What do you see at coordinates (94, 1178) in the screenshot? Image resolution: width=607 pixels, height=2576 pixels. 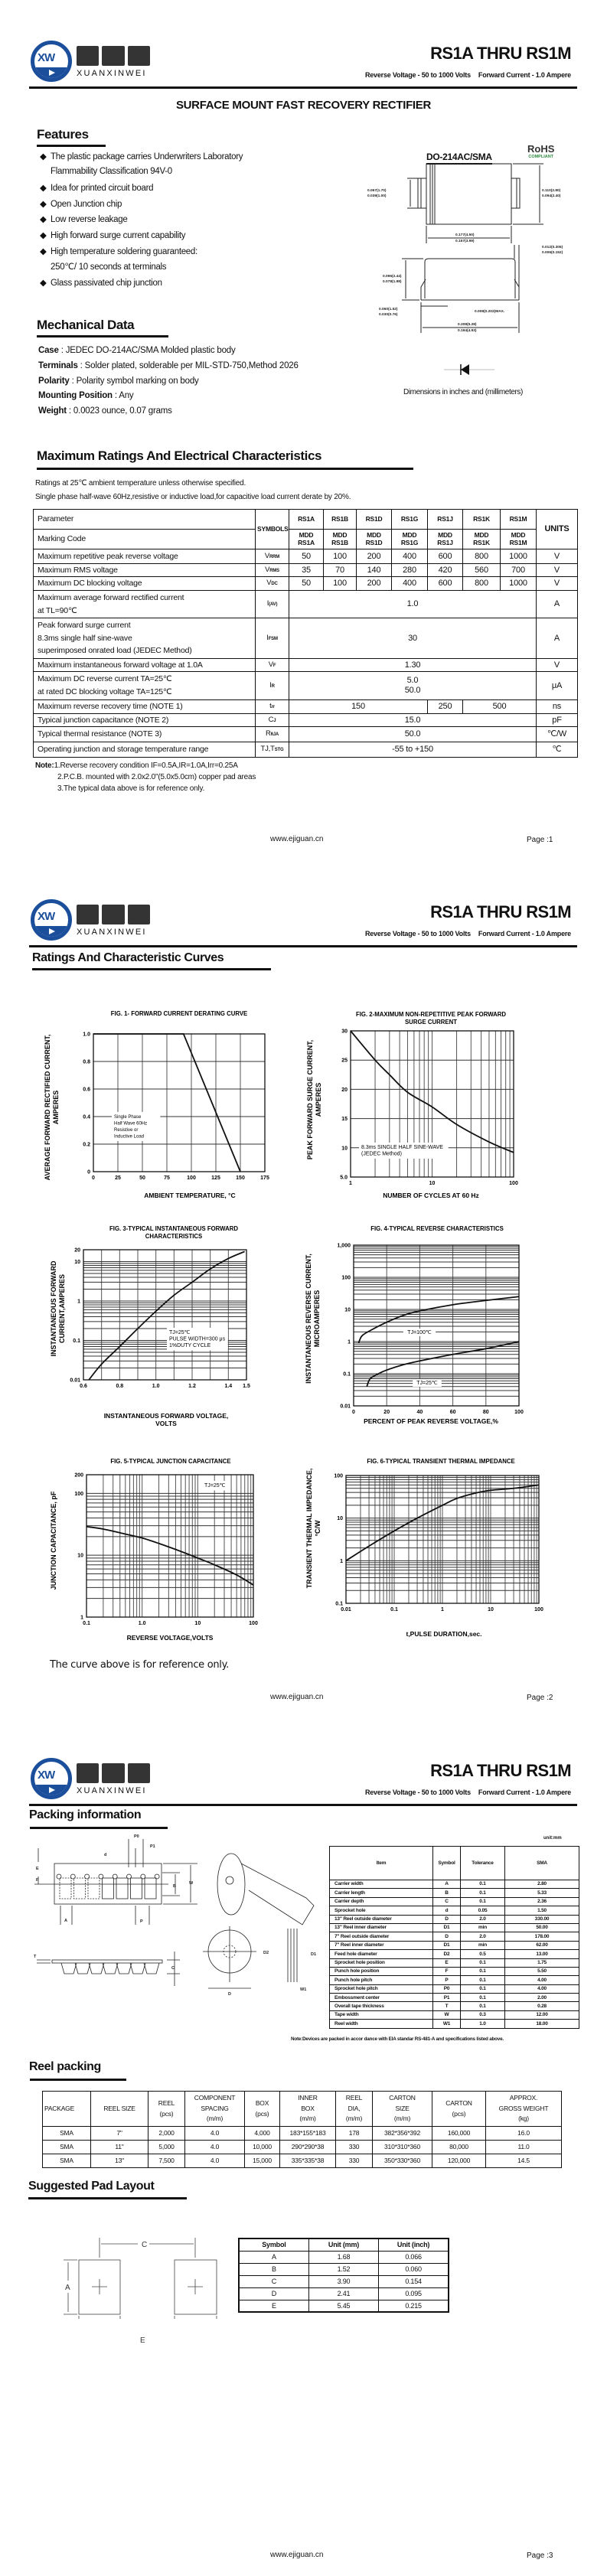 I see `x-tick-label: 0` at bounding box center [94, 1178].